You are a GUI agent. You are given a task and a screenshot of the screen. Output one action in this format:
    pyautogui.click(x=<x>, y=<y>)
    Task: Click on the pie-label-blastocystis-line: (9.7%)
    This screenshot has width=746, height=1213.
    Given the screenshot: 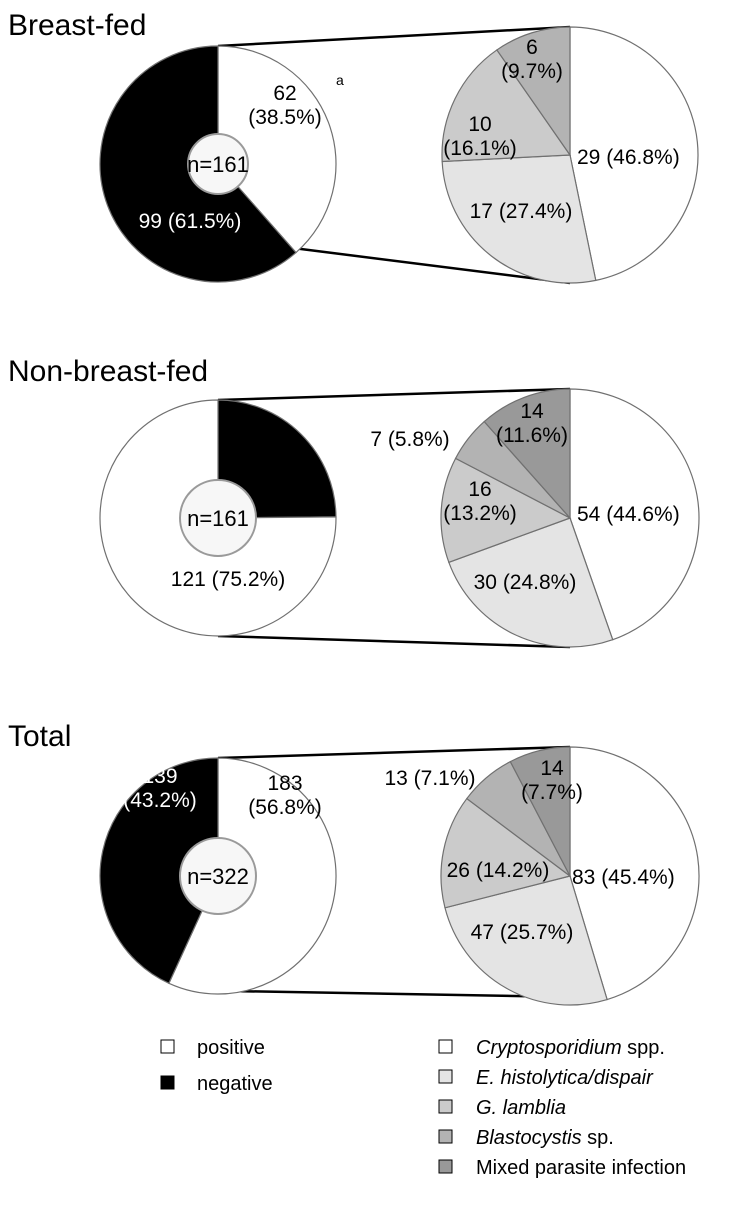 What is the action you would take?
    pyautogui.click(x=532, y=71)
    